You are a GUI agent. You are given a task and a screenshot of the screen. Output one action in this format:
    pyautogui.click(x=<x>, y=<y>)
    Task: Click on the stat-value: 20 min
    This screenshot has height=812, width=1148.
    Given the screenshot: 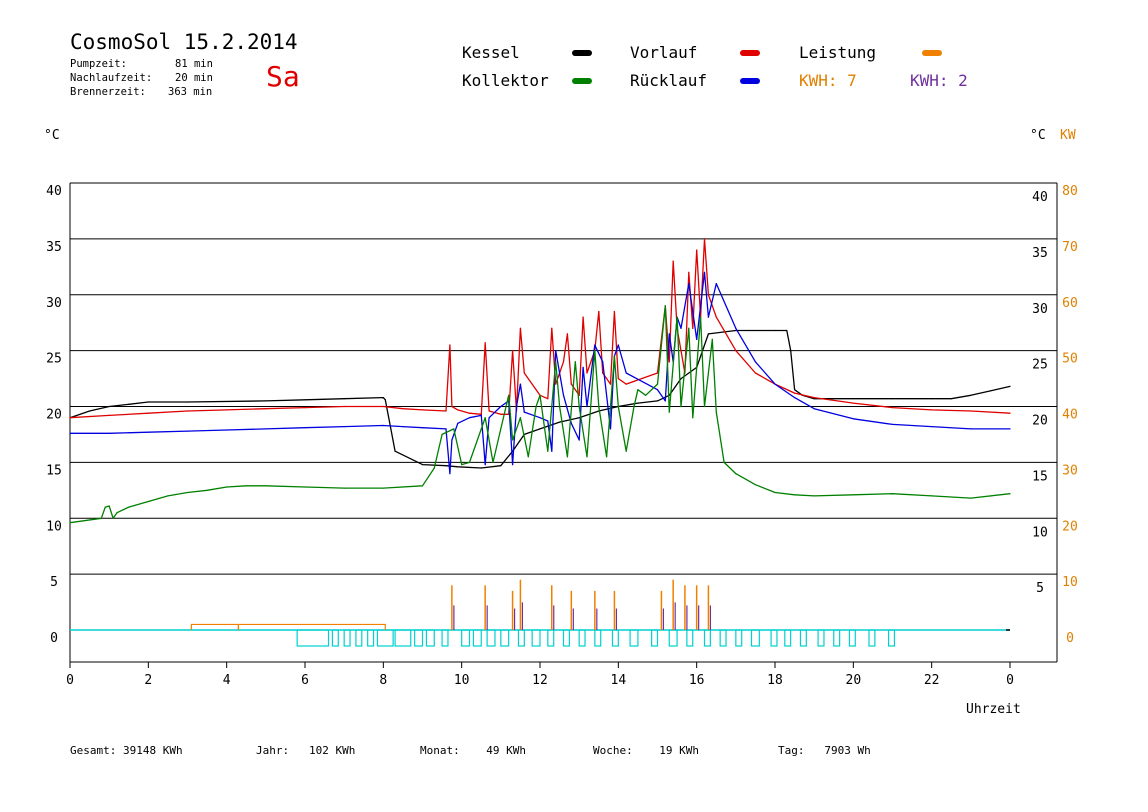 What is the action you would take?
    pyautogui.click(x=194, y=78)
    